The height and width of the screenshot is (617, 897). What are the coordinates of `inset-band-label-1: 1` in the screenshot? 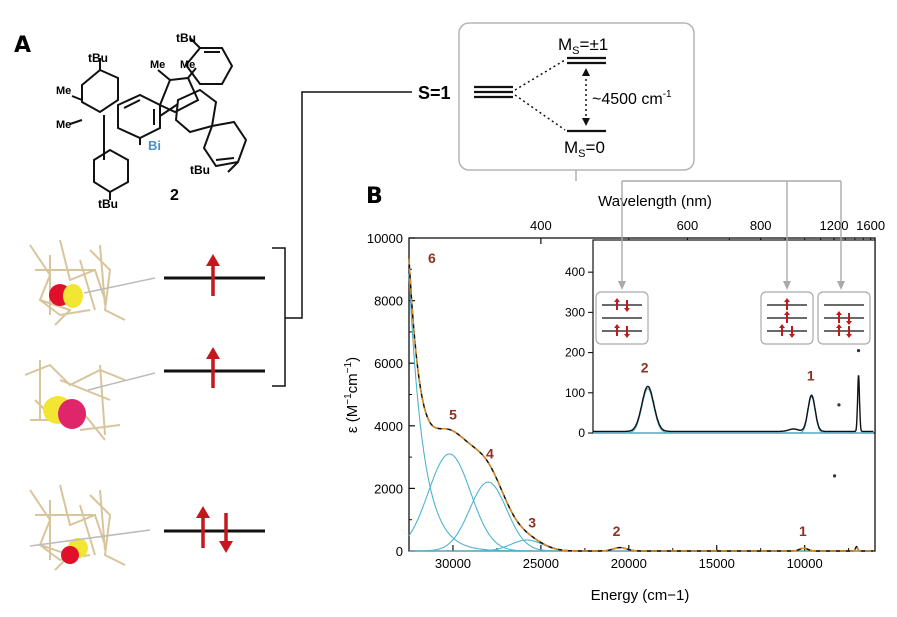 It's located at (811, 376).